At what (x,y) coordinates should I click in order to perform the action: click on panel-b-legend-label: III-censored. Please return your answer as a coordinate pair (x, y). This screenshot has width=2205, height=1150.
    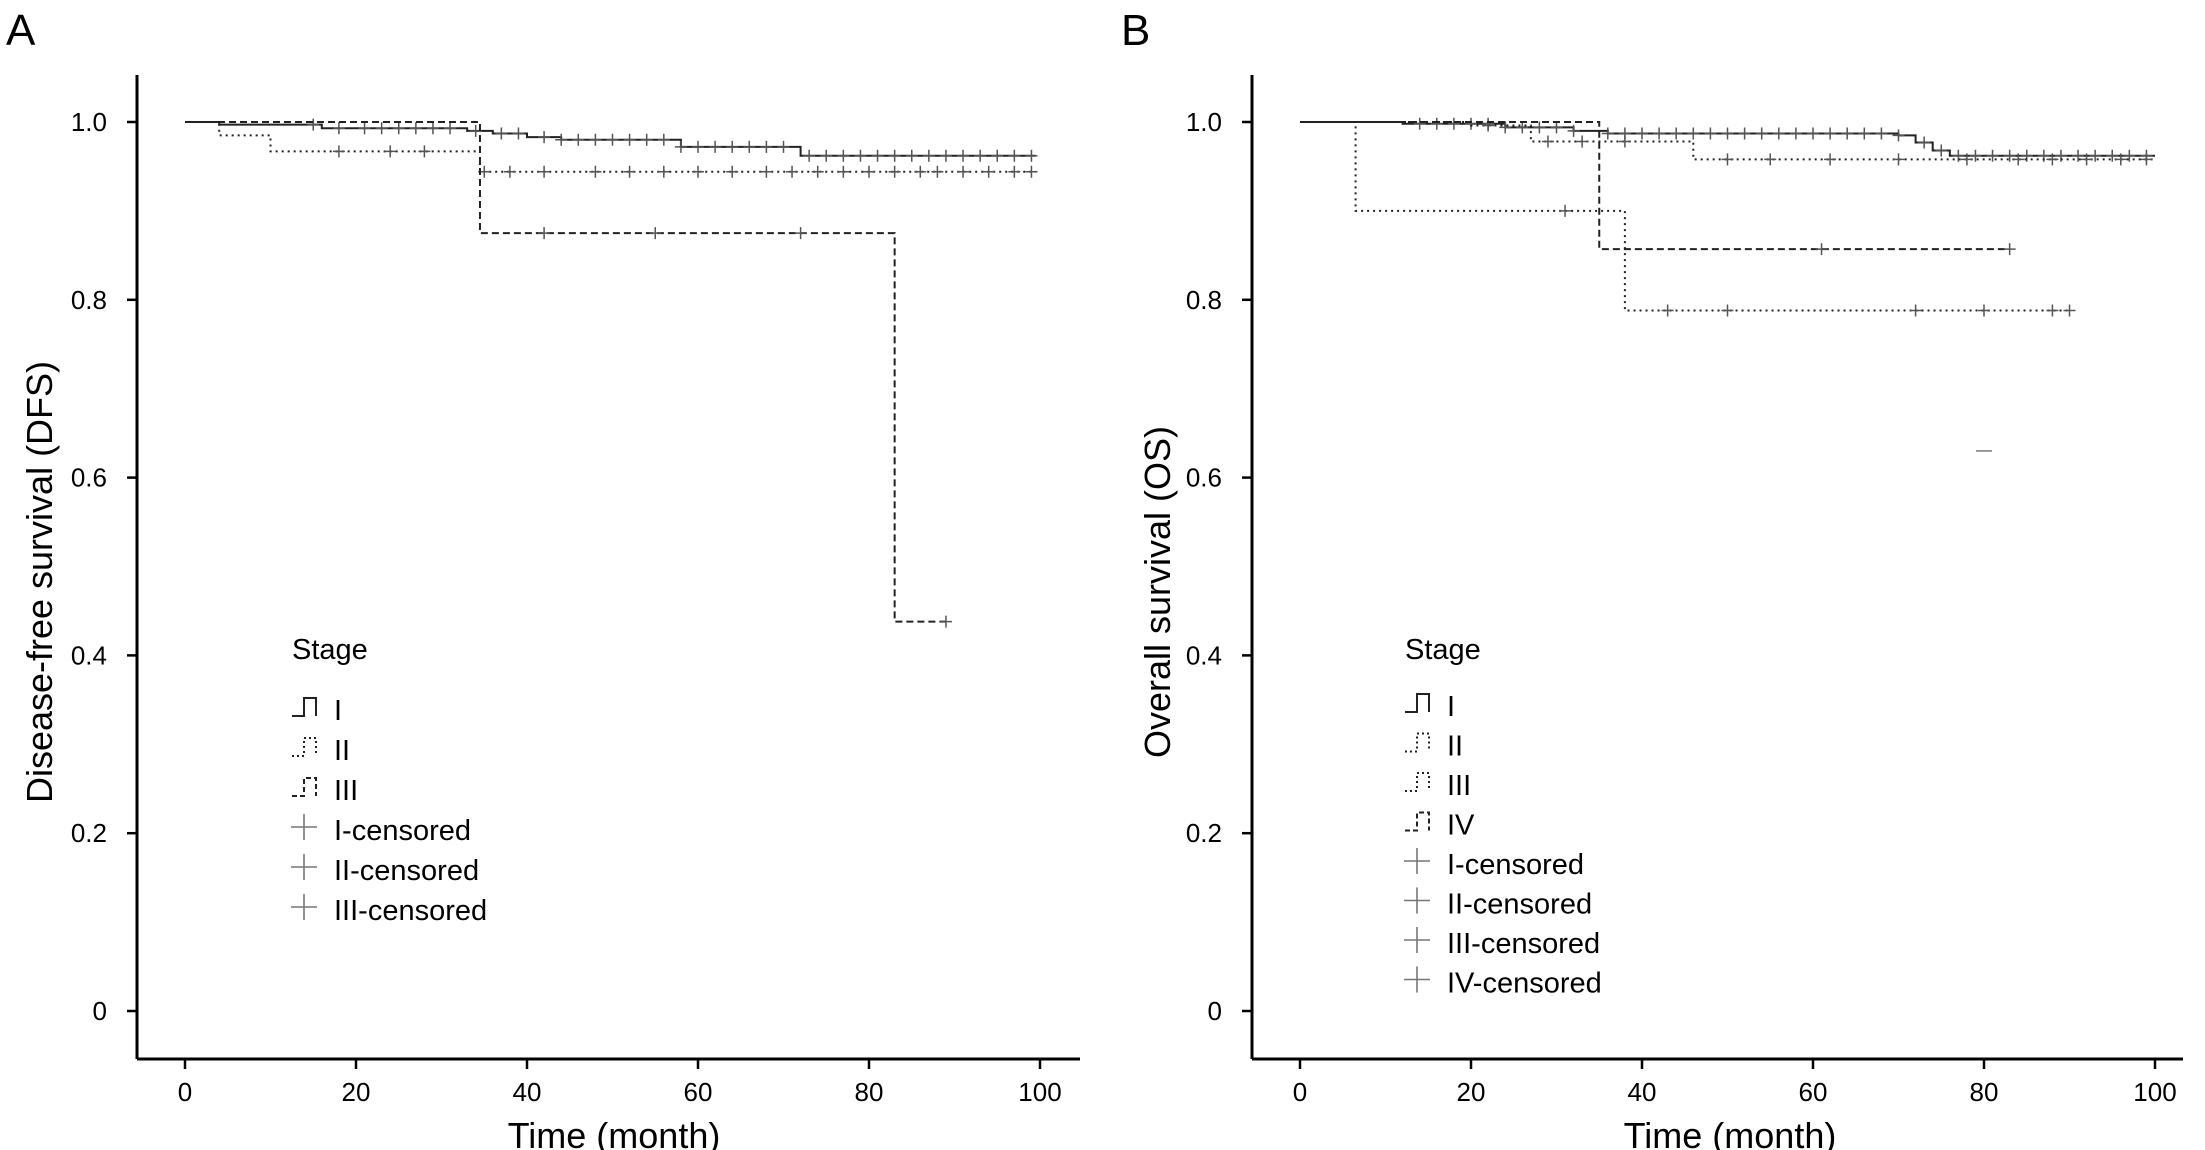
    Looking at the image, I should click on (1523, 944).